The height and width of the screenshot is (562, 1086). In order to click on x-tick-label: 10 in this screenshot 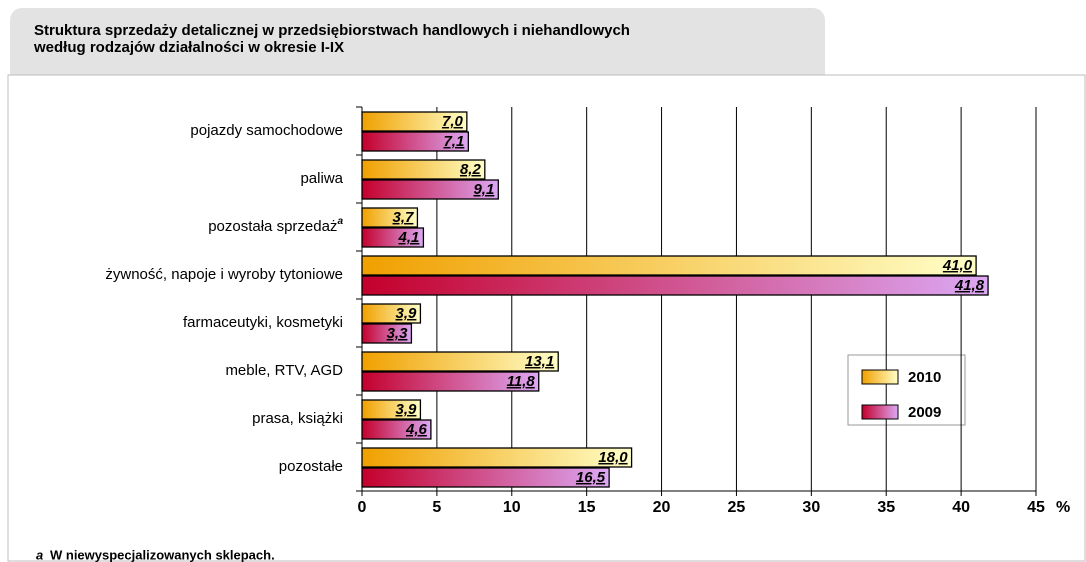, I will do `click(512, 507)`.